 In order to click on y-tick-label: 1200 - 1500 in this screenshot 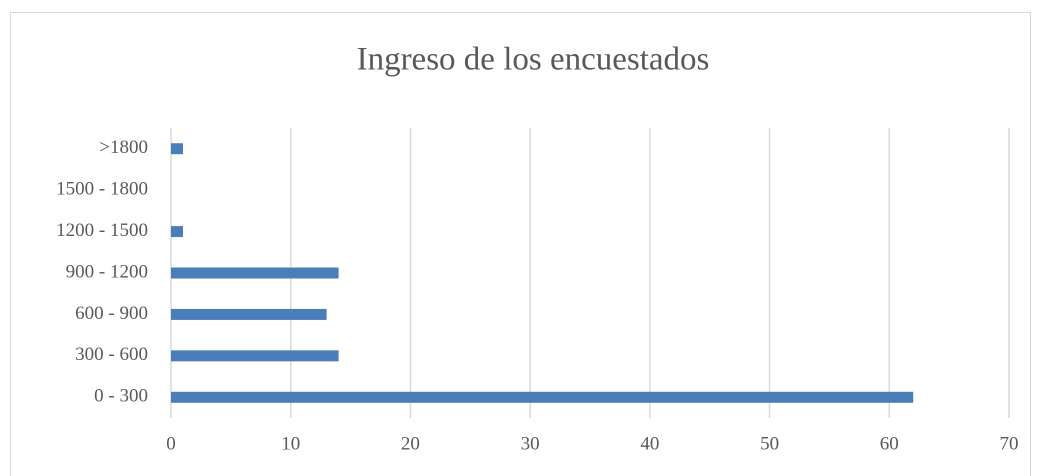, I will do `click(102, 230)`.